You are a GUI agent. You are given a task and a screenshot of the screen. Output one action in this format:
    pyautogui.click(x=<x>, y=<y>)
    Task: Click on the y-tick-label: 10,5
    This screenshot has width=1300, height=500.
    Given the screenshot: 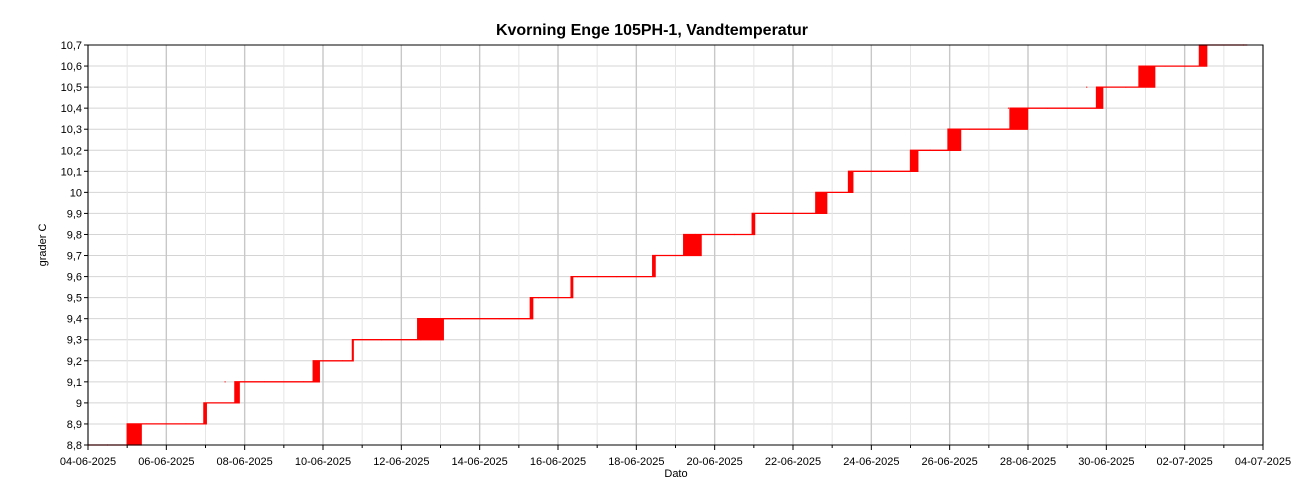 What is the action you would take?
    pyautogui.click(x=71, y=88)
    